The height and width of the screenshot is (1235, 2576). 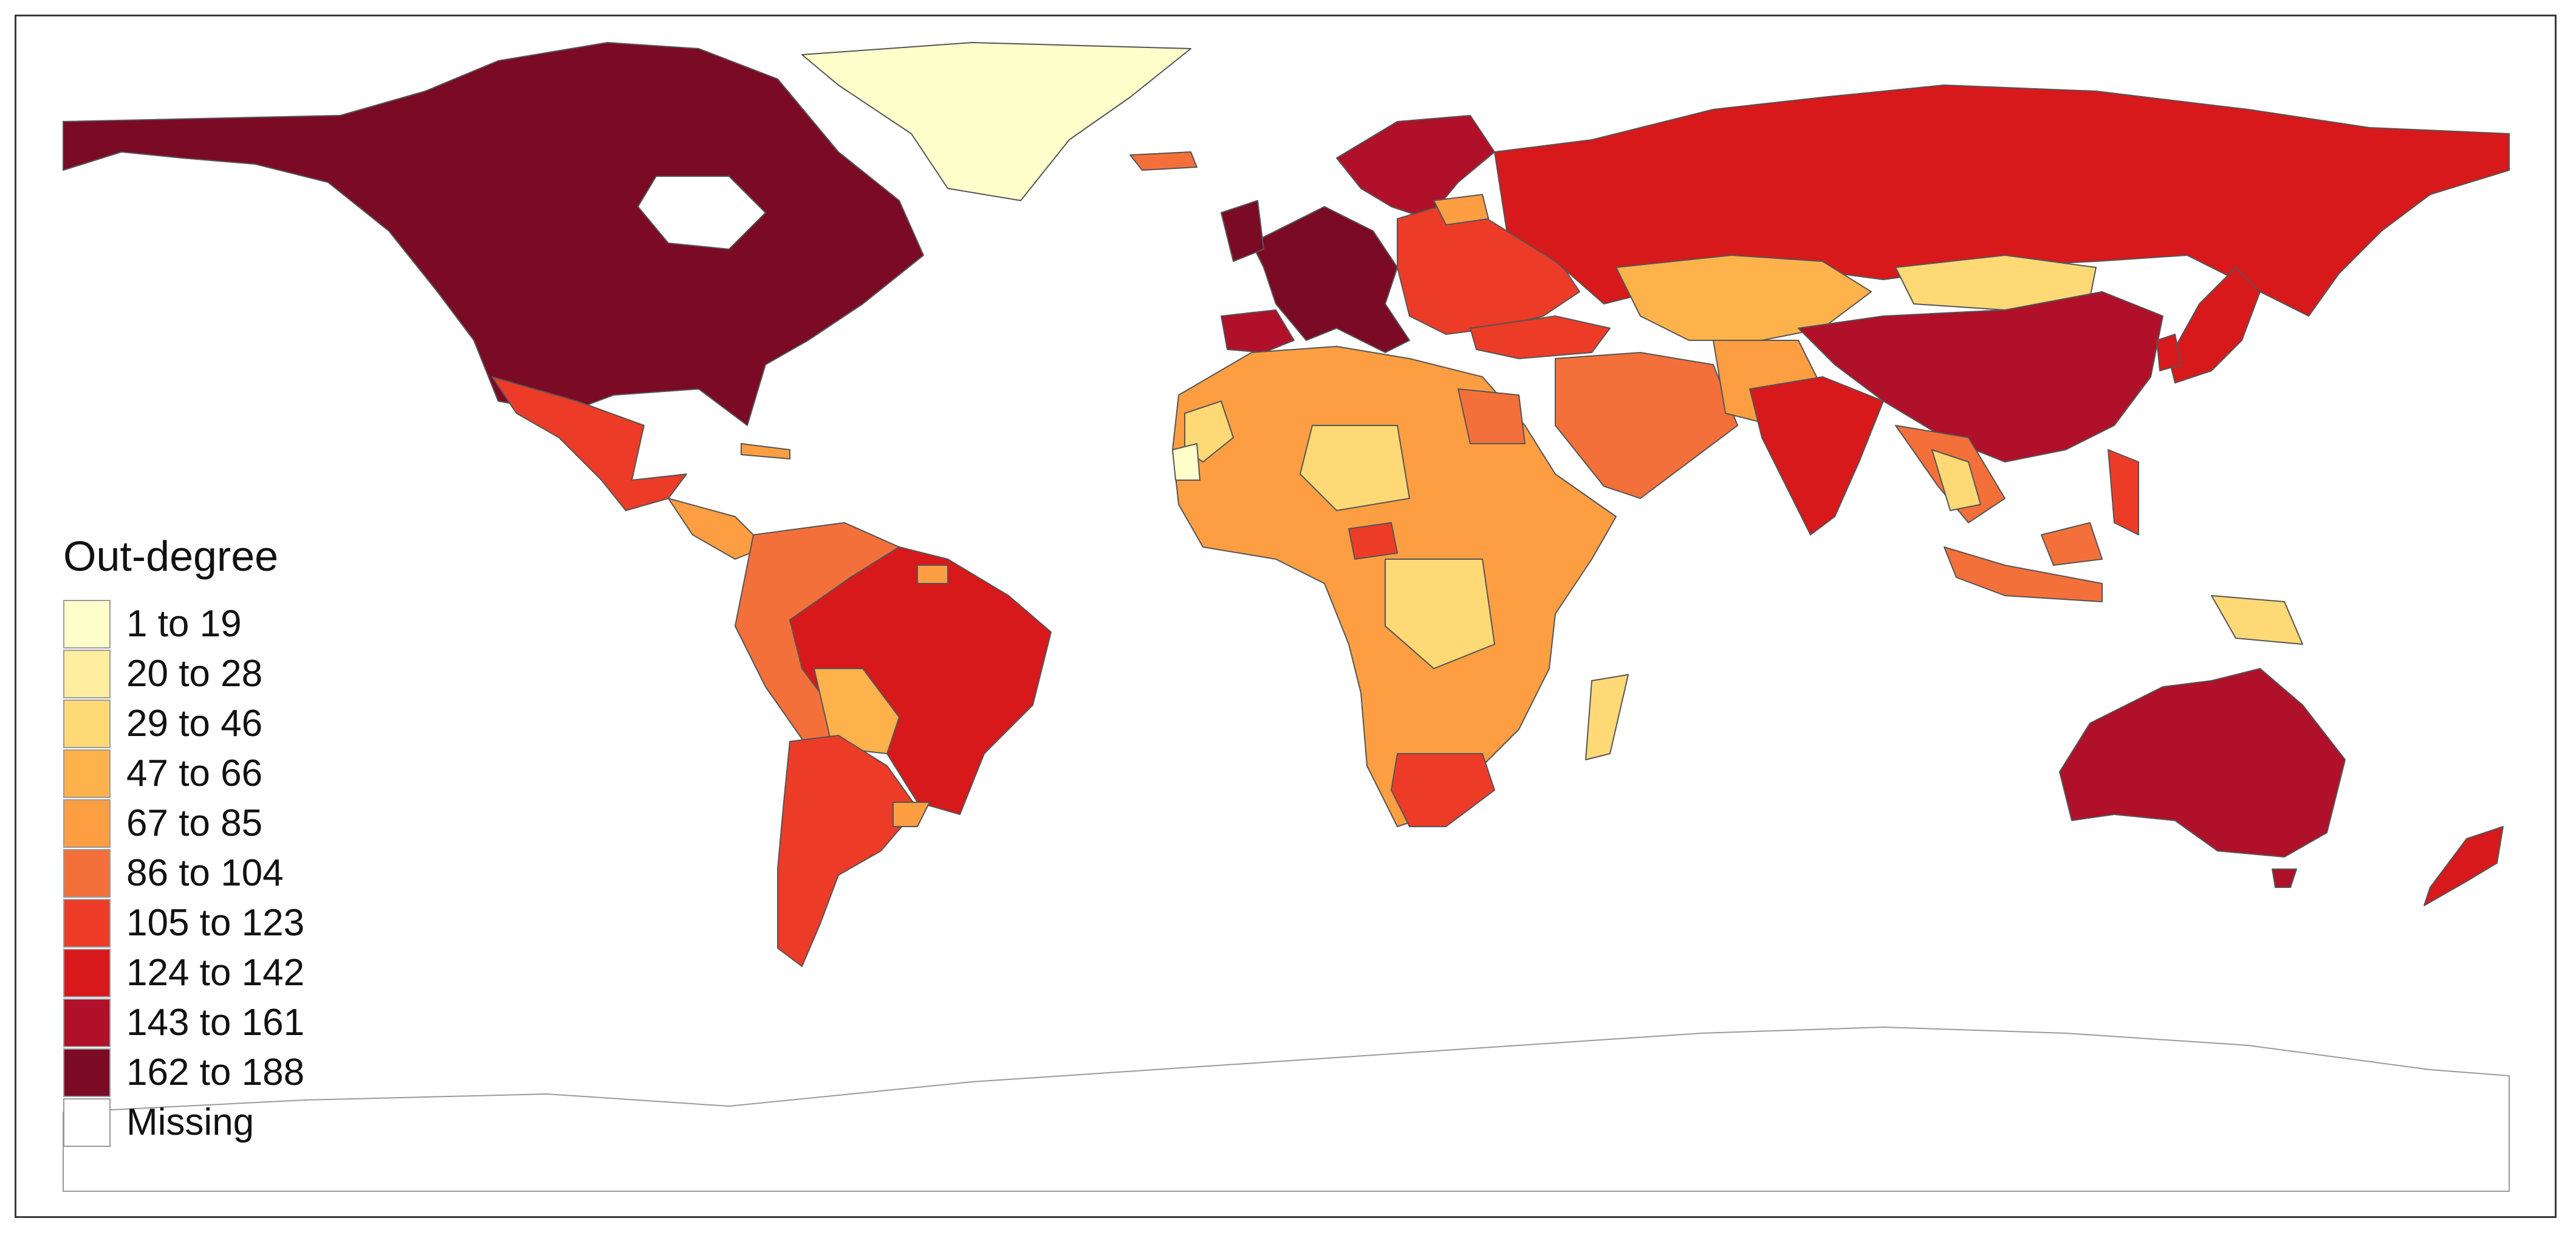 What do you see at coordinates (1488, 267) in the screenshot?
I see `region-eastern-europe` at bounding box center [1488, 267].